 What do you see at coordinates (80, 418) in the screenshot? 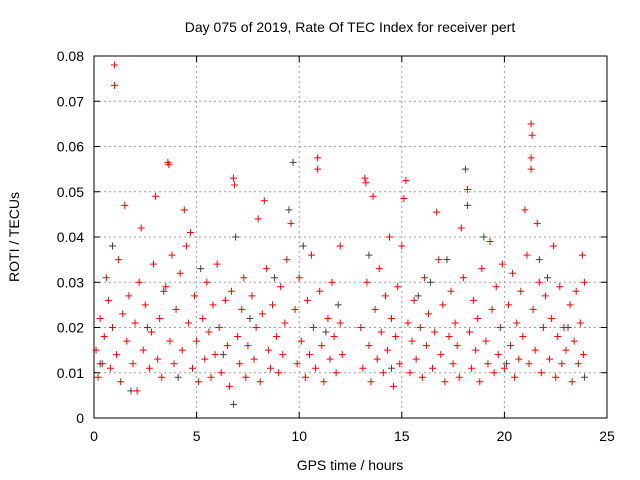
I see `y-tick-label: 0` at bounding box center [80, 418].